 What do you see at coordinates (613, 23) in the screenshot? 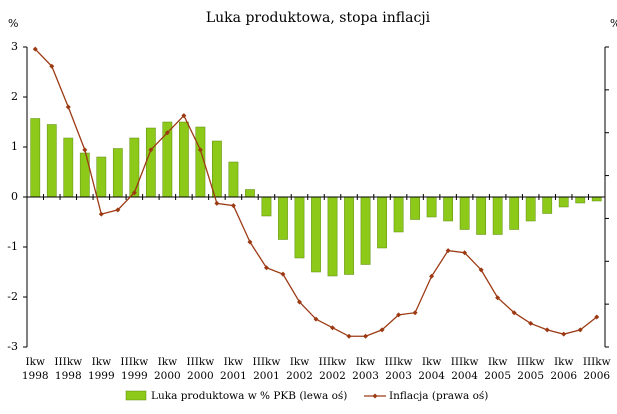
I see `y2-unit: %` at bounding box center [613, 23].